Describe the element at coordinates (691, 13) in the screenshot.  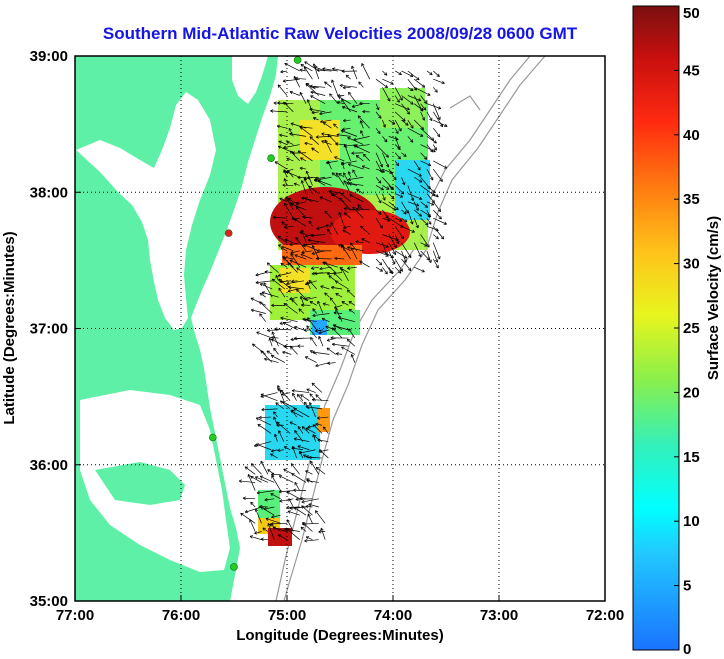
I see `colorbar-tick-label: 50` at that location.